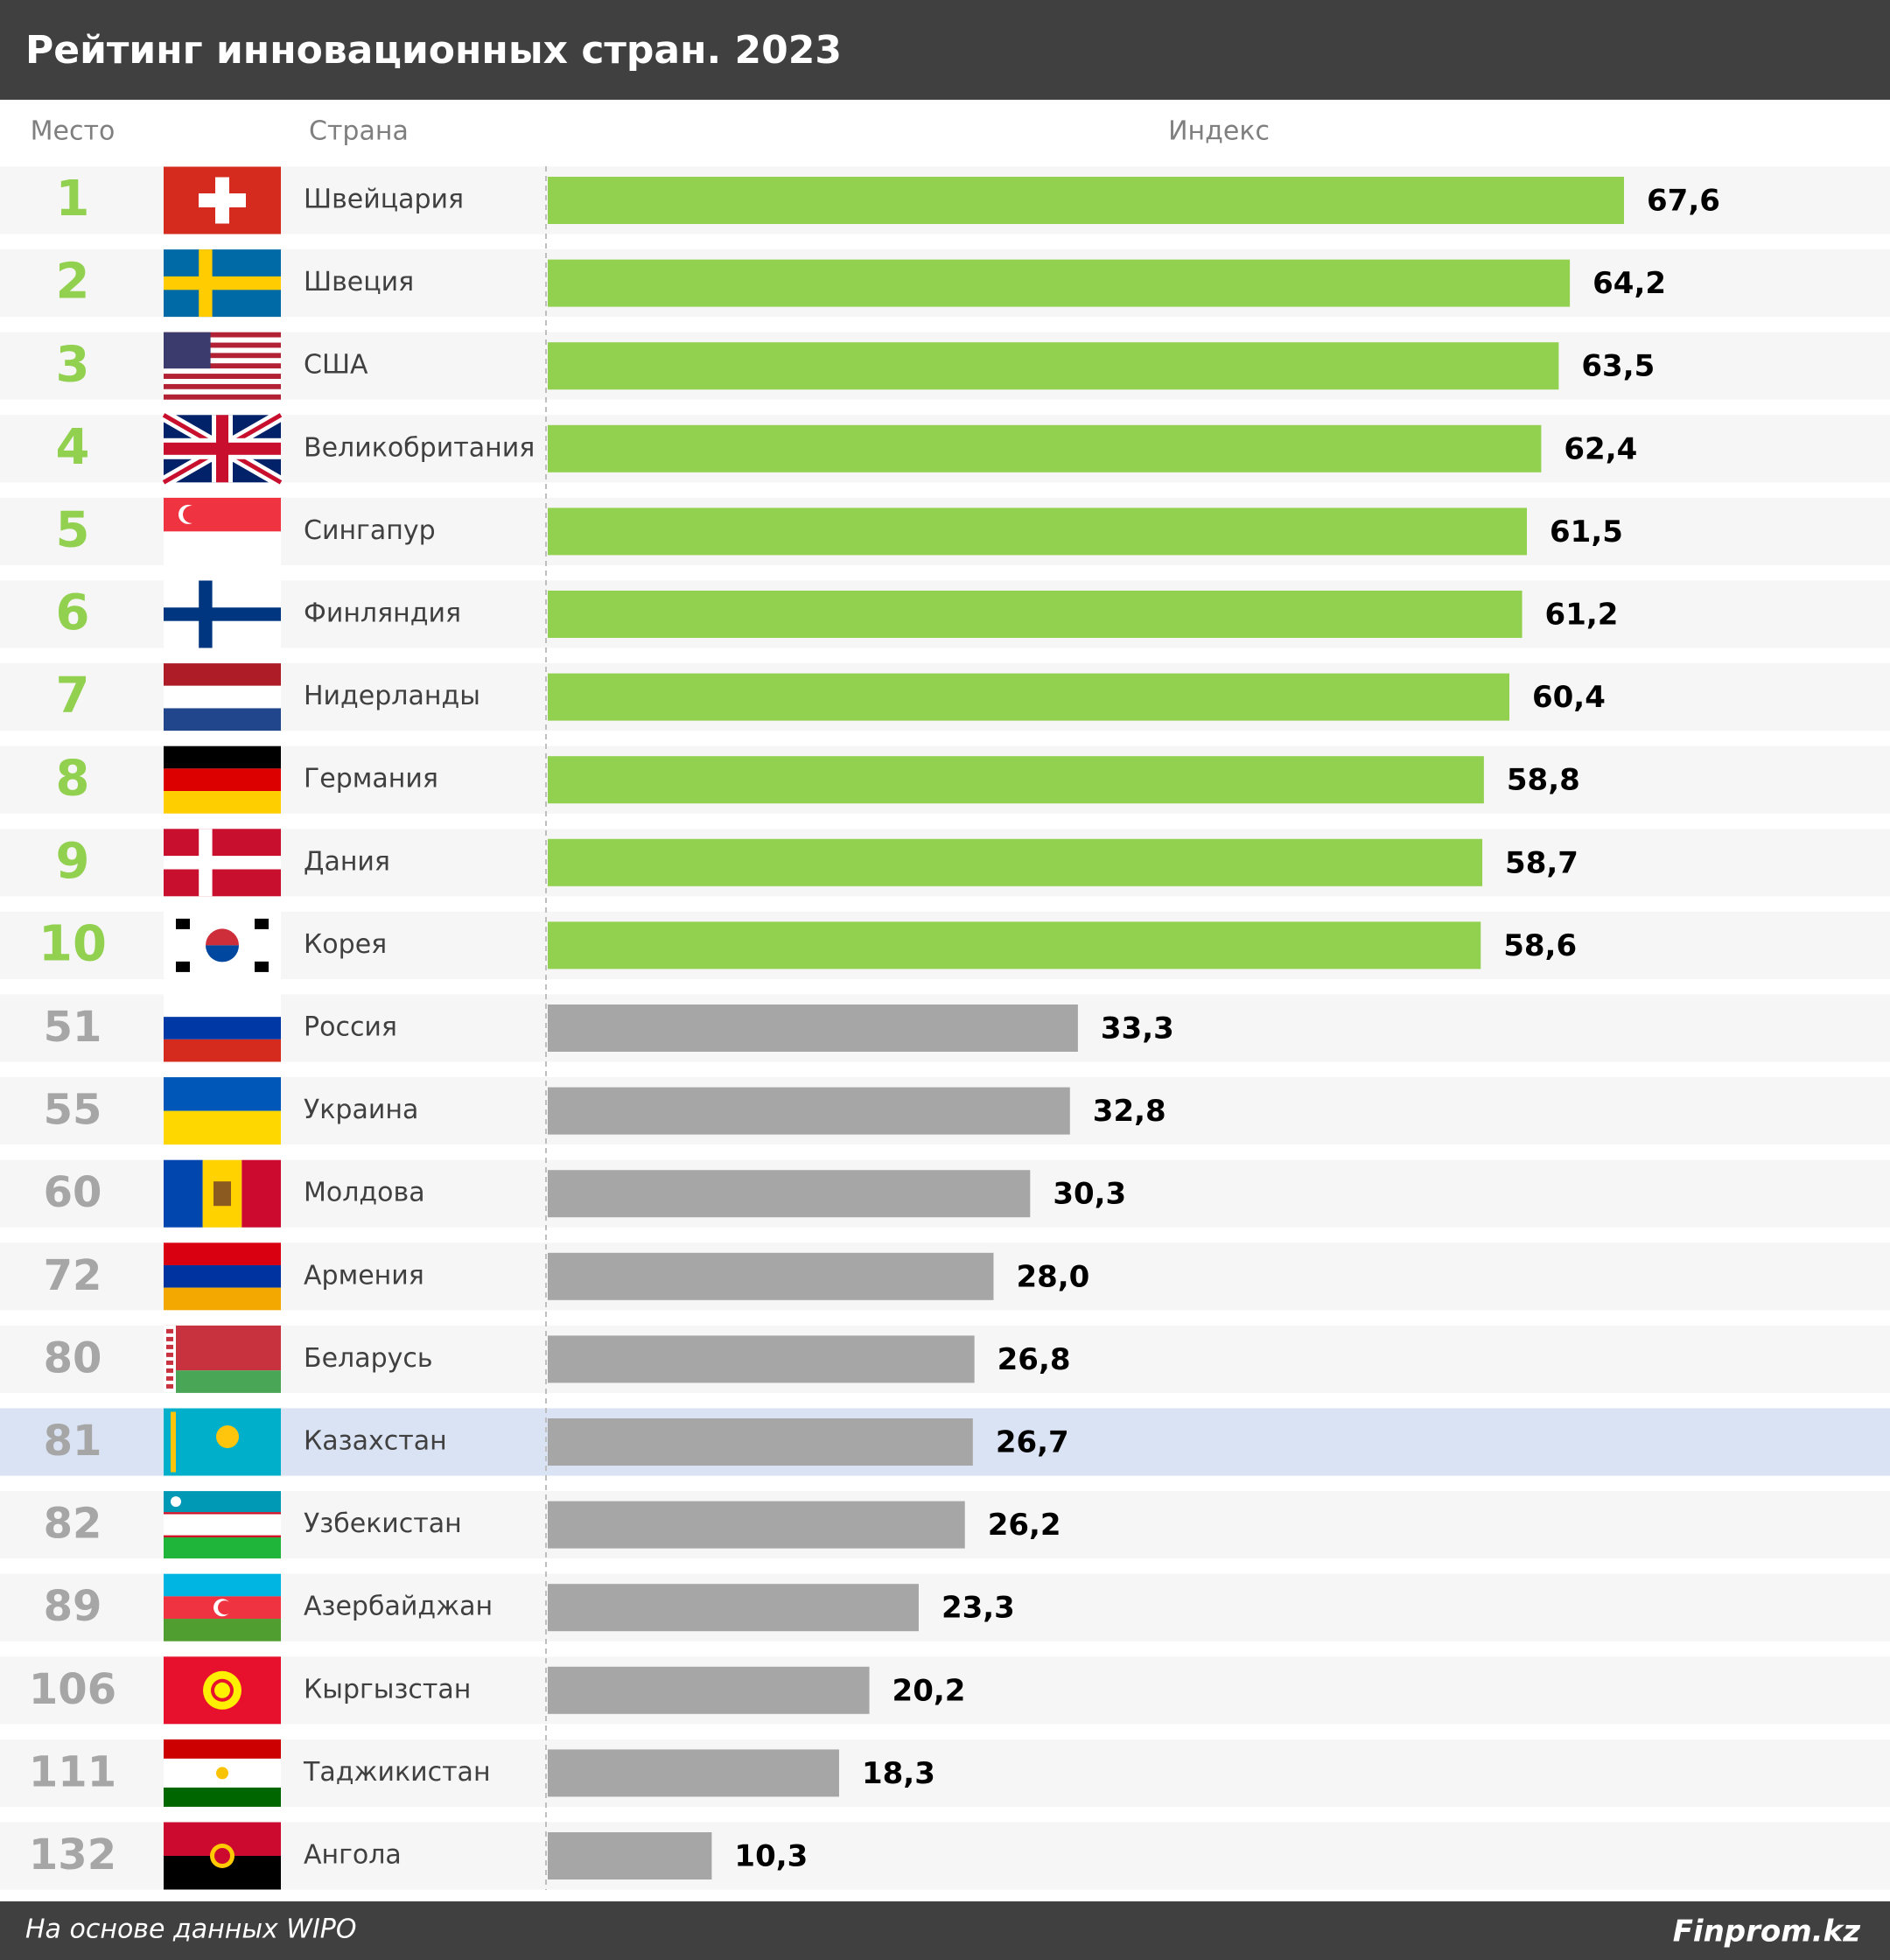 This screenshot has width=1890, height=1960. What do you see at coordinates (72, 944) in the screenshot?
I see `rank: 10` at bounding box center [72, 944].